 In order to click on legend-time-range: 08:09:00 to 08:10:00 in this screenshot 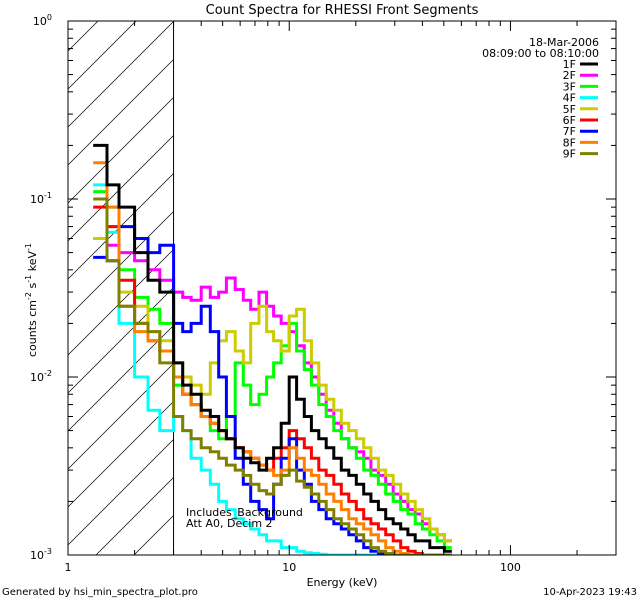, I will do `click(540, 53)`.